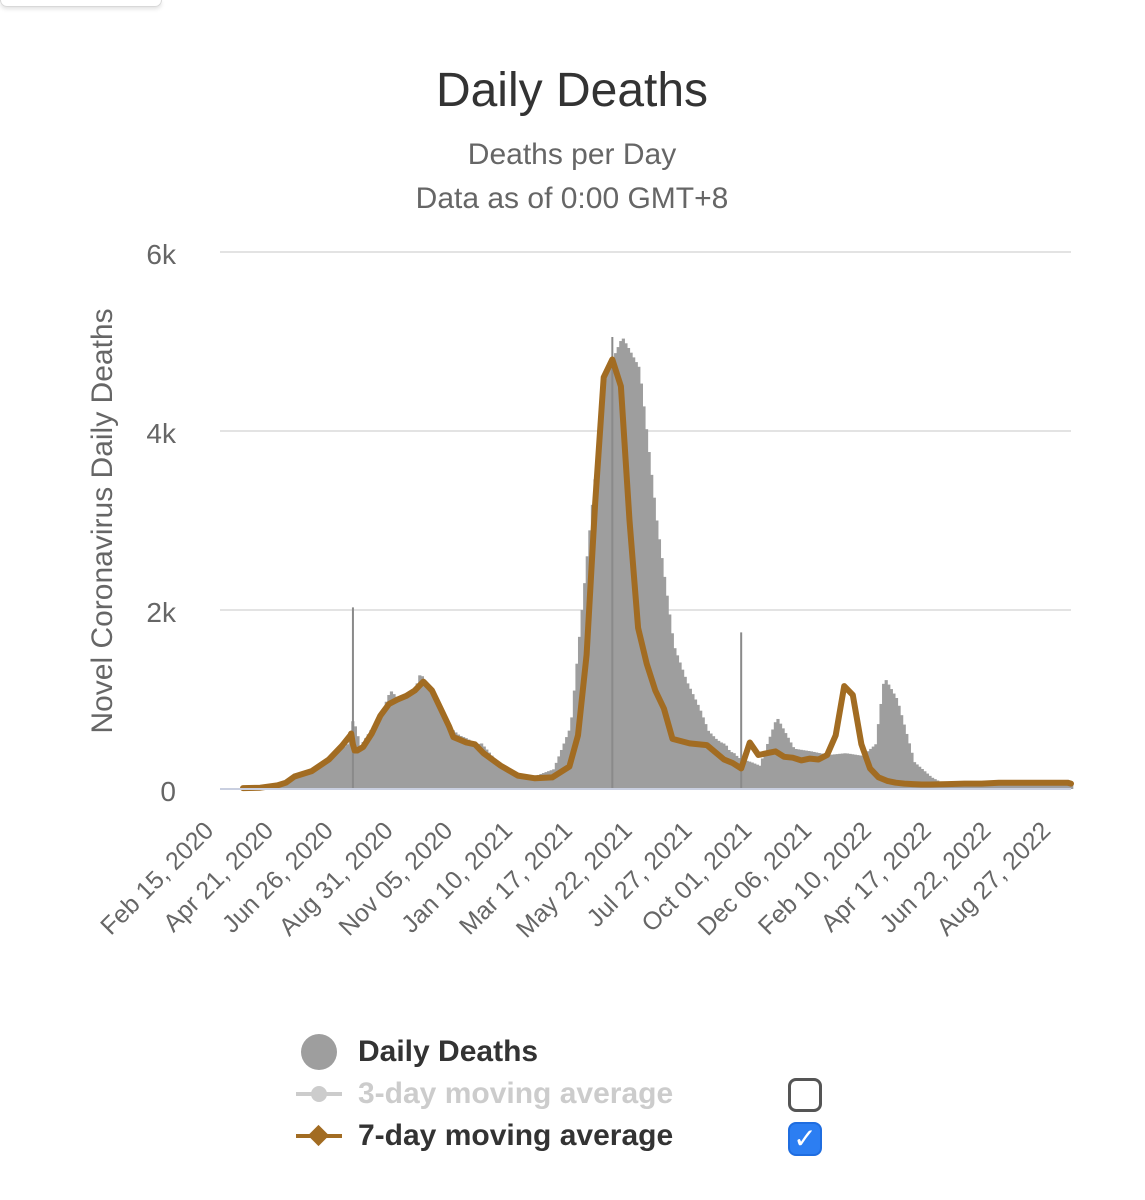 This screenshot has height=1200, width=1145. I want to click on checkbox-3-day-average, so click(805, 1095).